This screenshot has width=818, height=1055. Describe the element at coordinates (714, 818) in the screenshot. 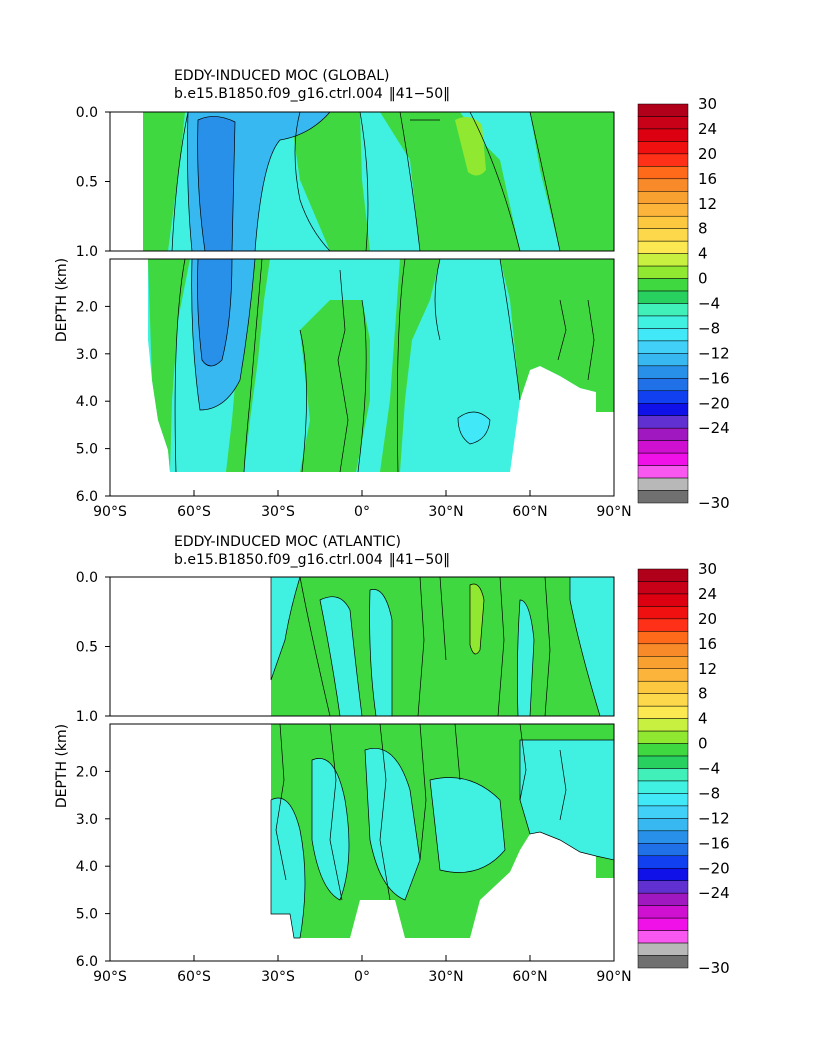

I see `colorbar-label: −12` at that location.